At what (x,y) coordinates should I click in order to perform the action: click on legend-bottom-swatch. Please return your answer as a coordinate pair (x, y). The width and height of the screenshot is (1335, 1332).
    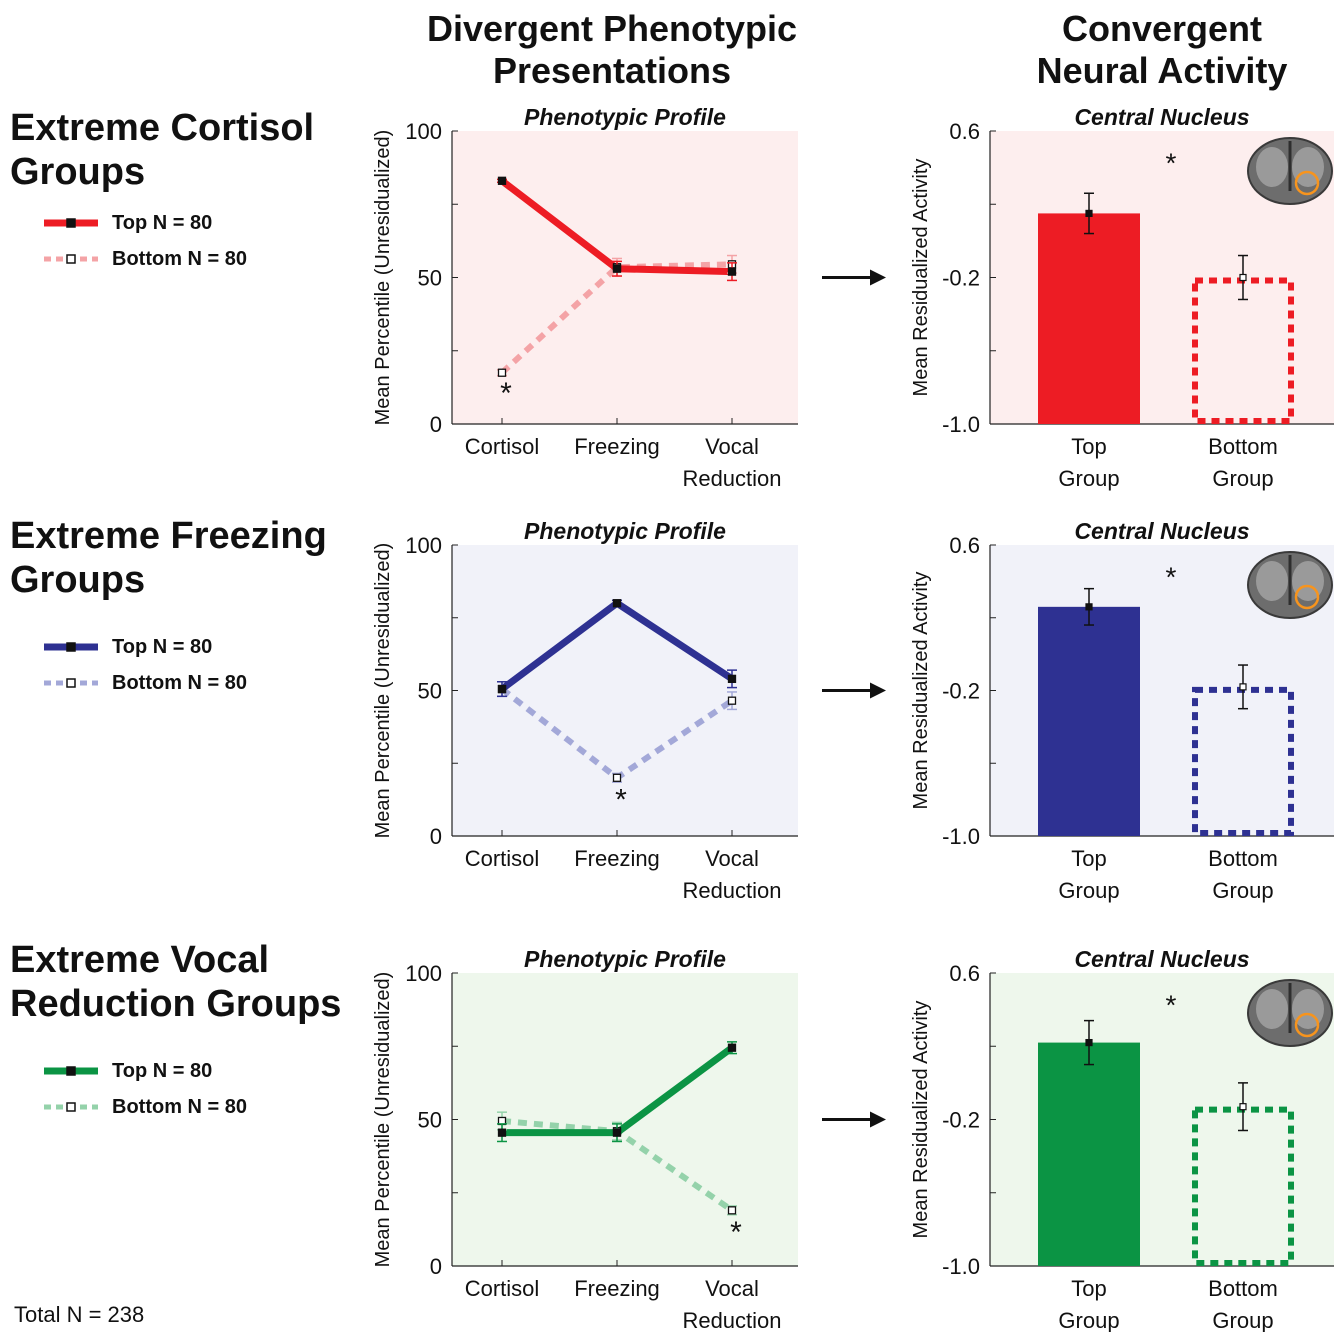
    Looking at the image, I should click on (71, 683).